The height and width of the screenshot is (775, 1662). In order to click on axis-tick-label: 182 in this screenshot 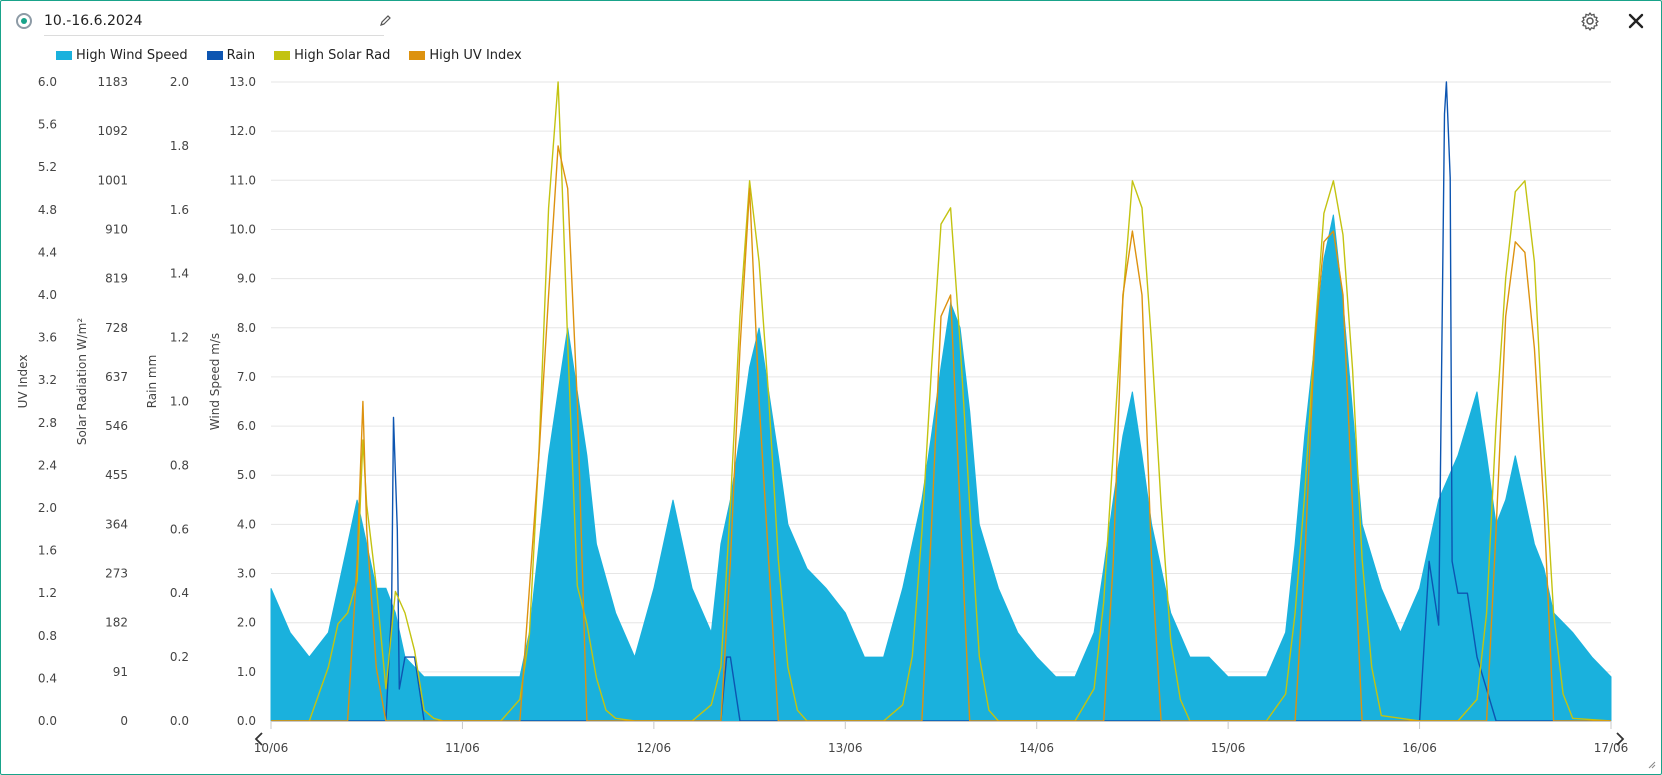, I will do `click(116, 623)`.